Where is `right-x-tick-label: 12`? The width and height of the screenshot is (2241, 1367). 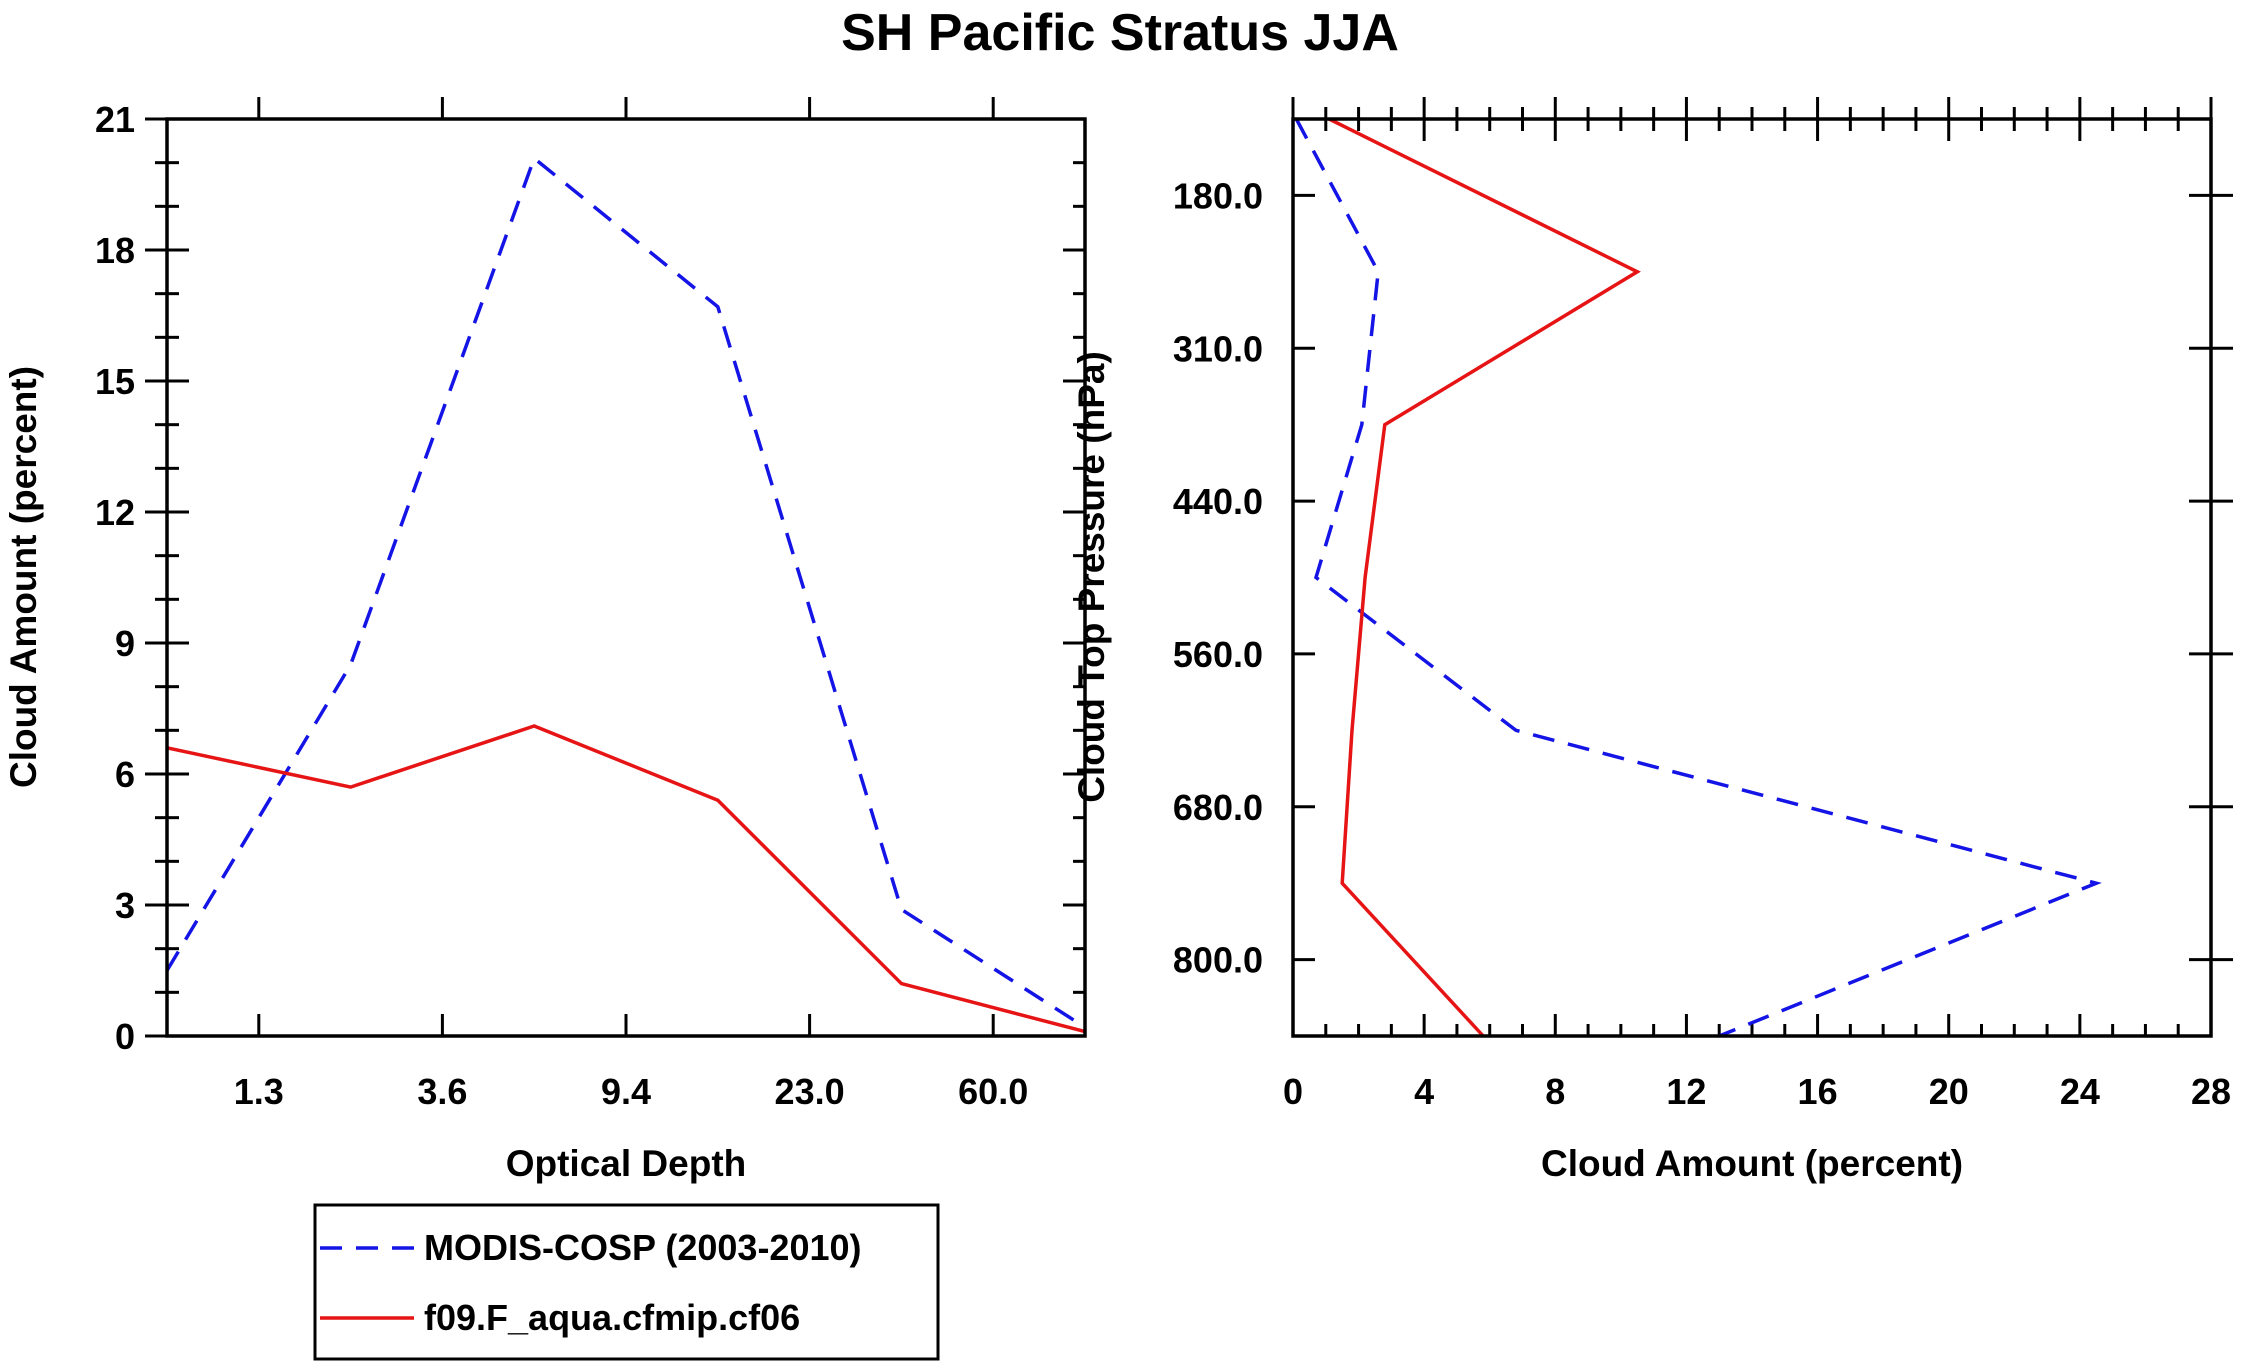
right-x-tick-label: 12 is located at coordinates (1686, 1091).